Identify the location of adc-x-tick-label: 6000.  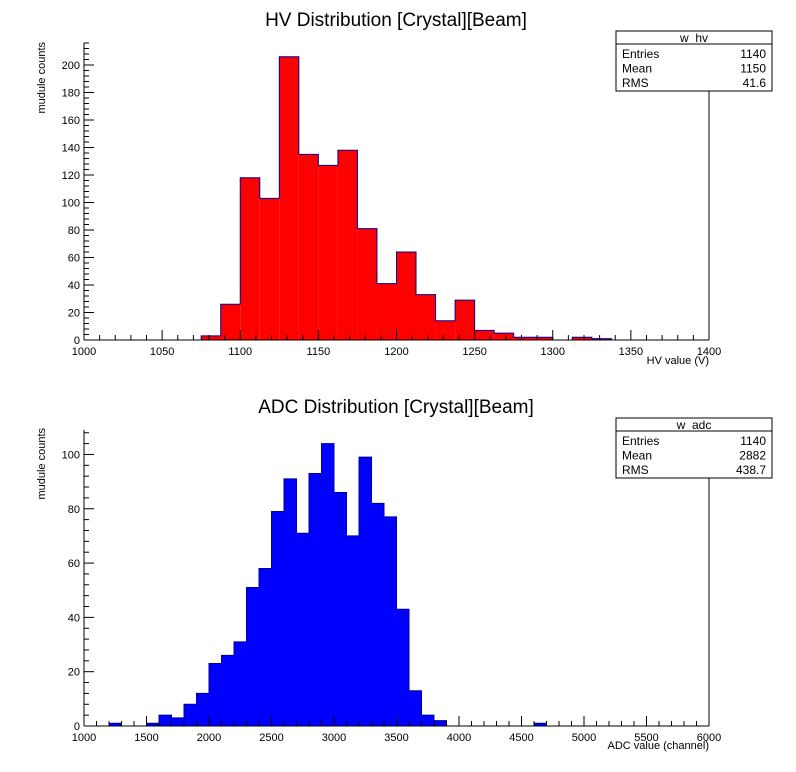
(709, 738).